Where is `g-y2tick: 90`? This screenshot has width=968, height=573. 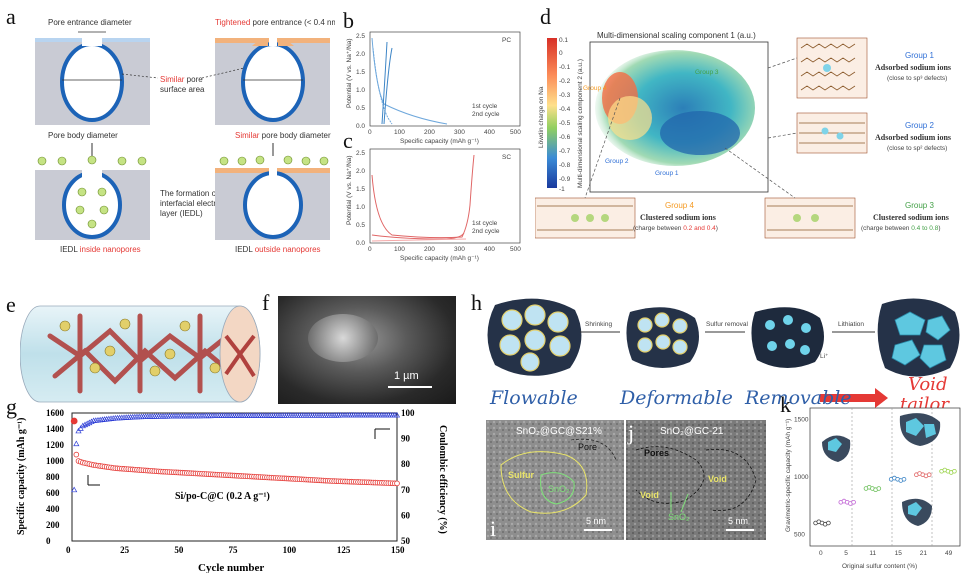 g-y2tick: 90 is located at coordinates (406, 439).